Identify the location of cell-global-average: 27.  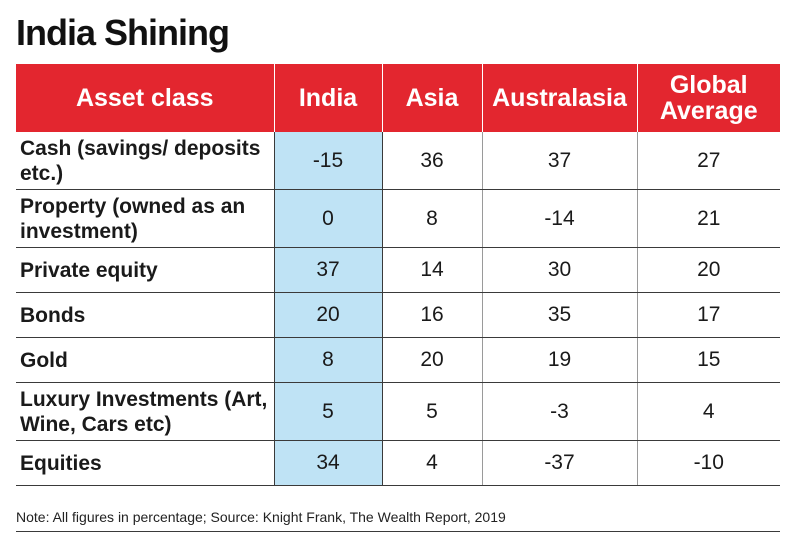
(708, 161).